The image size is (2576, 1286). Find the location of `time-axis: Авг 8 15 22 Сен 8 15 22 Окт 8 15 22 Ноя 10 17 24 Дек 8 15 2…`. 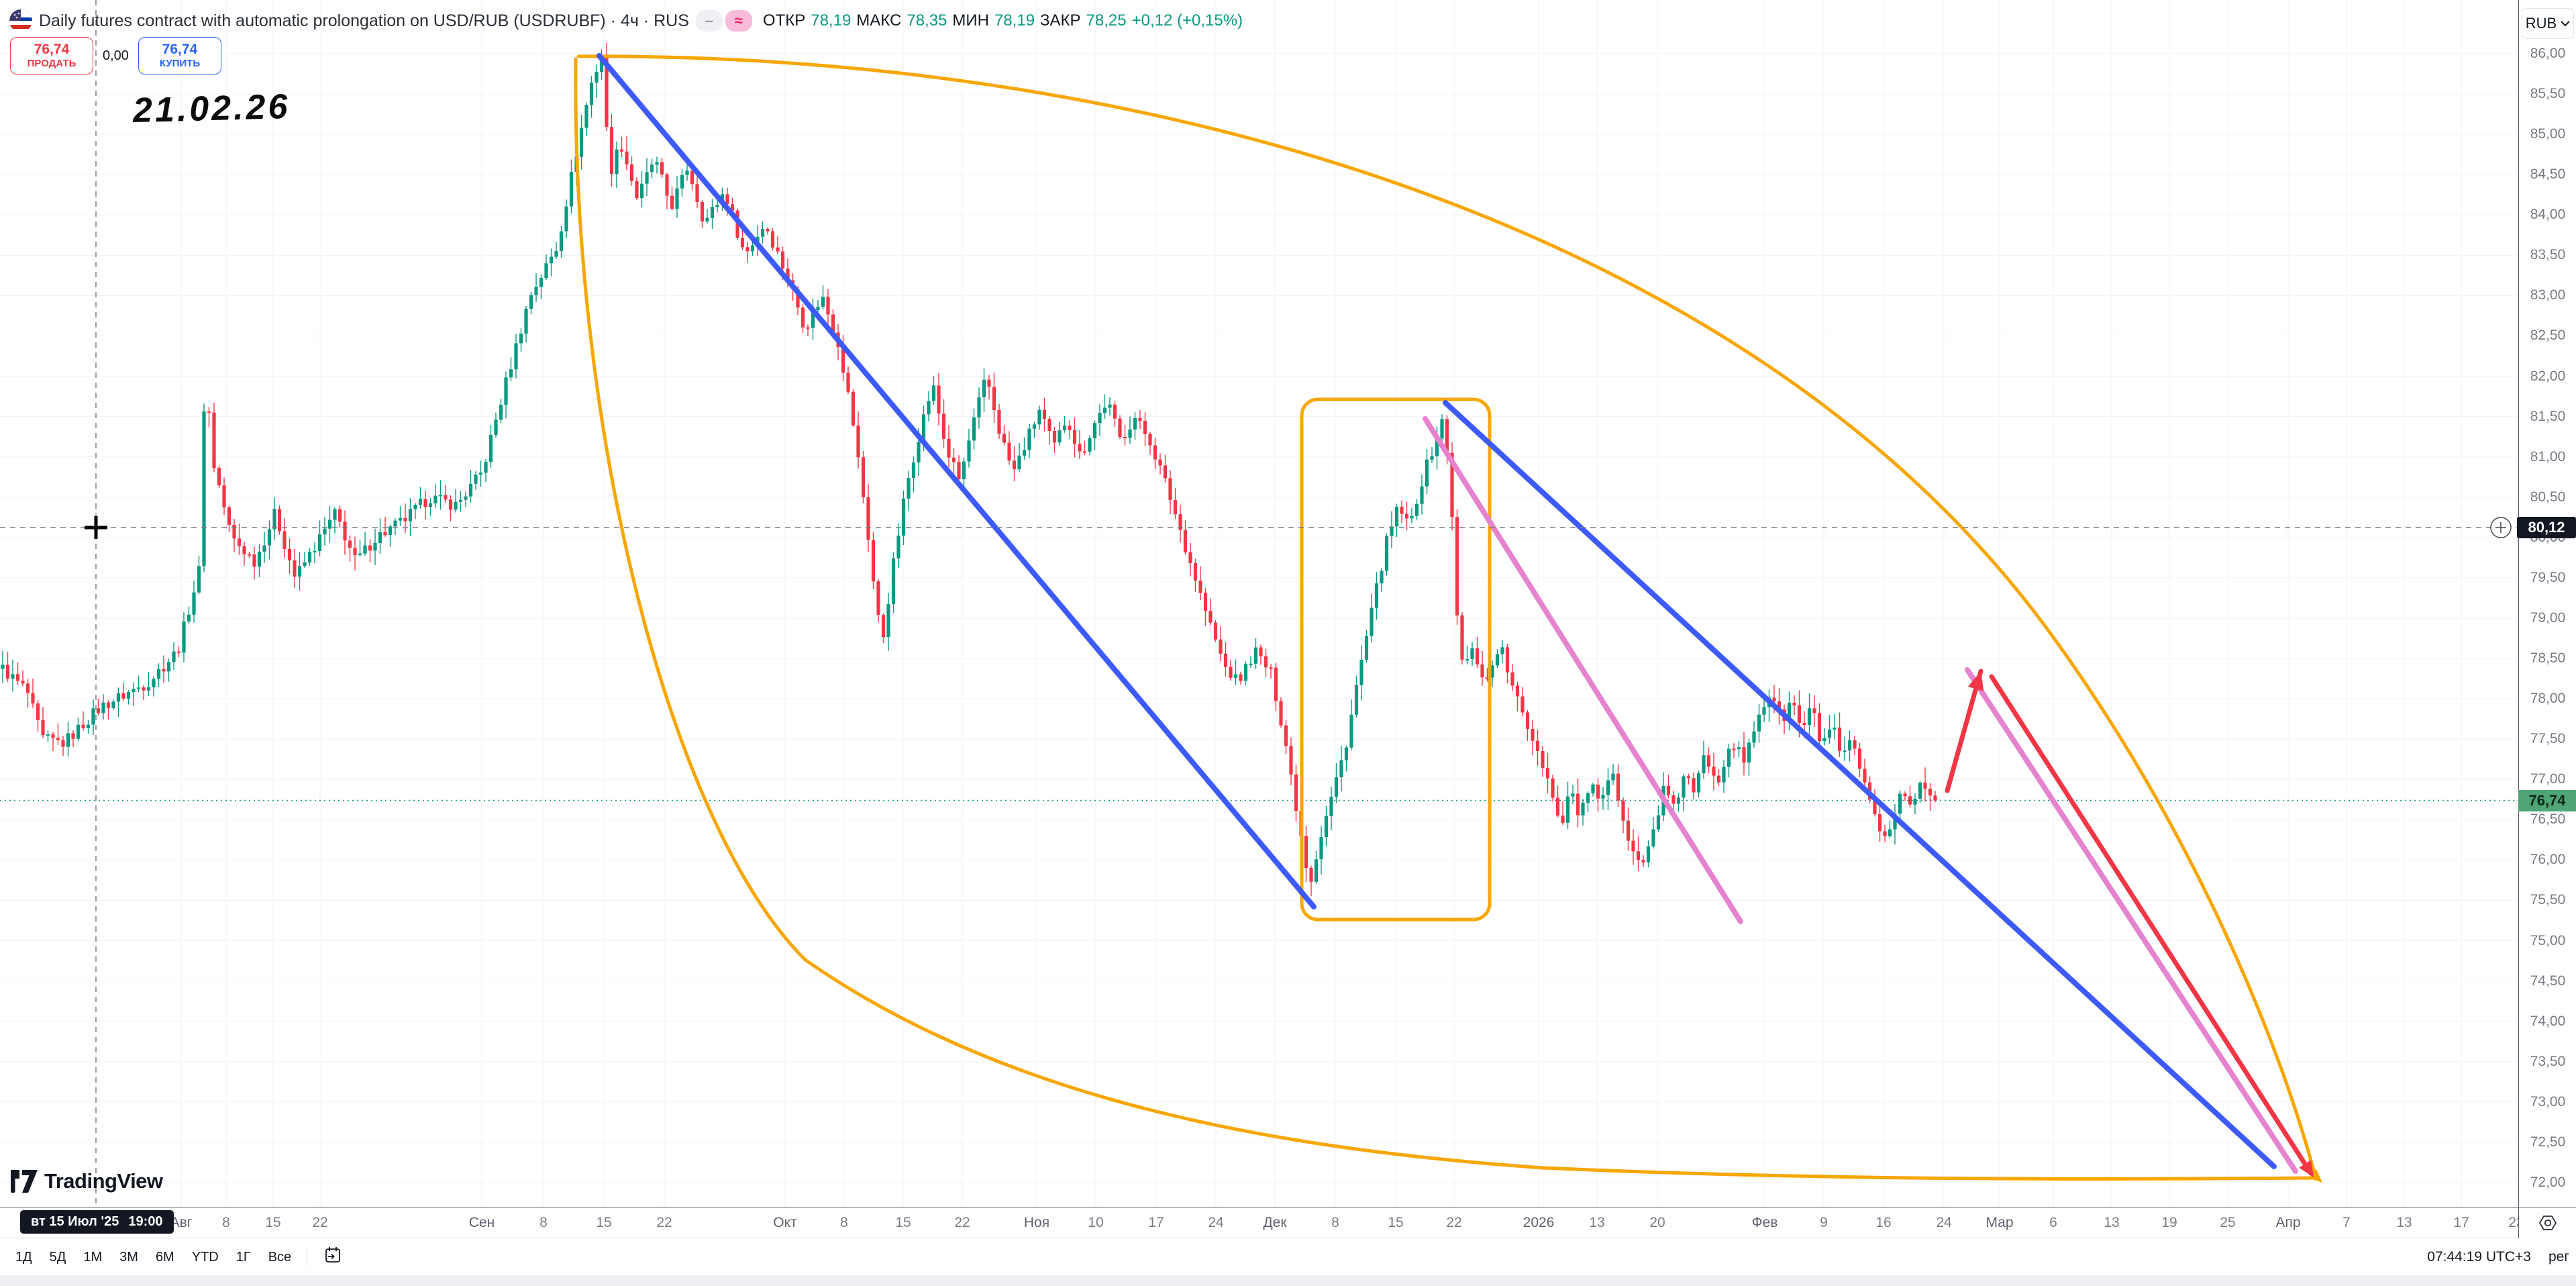

time-axis: Авг 8 15 22 Сен 8 15 22 Окт 8 15 22 Ноя 10 17 24 Дек 8 15 2… is located at coordinates (1262, 1222).